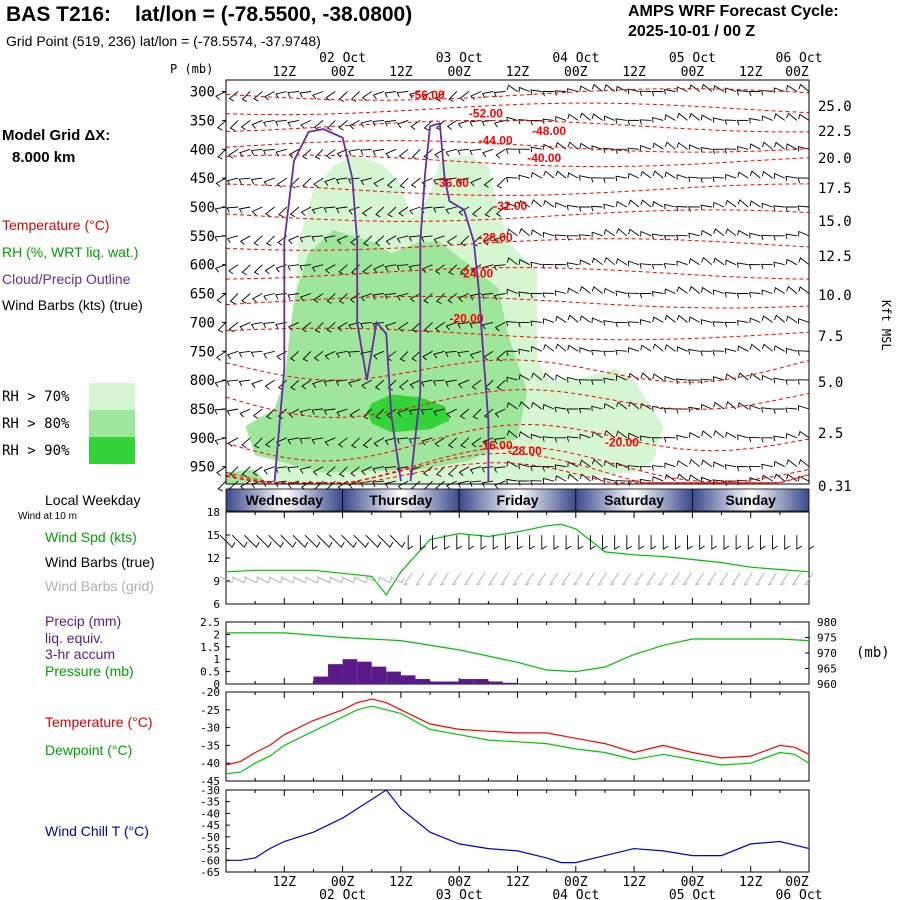  I want to click on height-tick-label: 2.5, so click(830, 434).